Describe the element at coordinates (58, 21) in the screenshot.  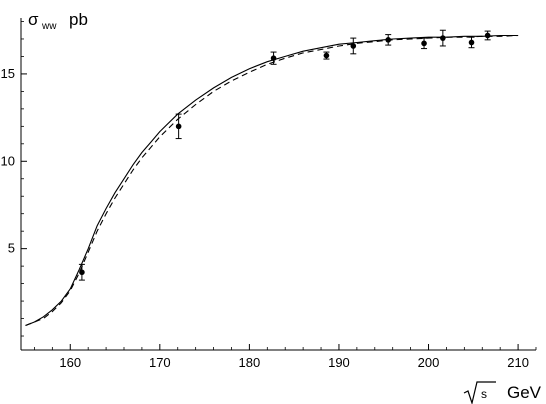
I see `y-axis-title: σ ww pb` at that location.